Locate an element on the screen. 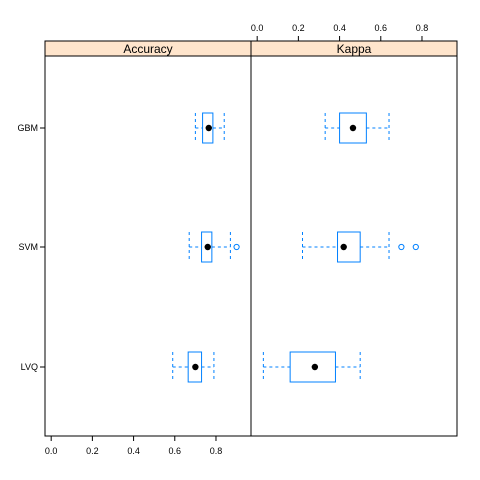  median-accuracy-gbm is located at coordinates (208, 128).